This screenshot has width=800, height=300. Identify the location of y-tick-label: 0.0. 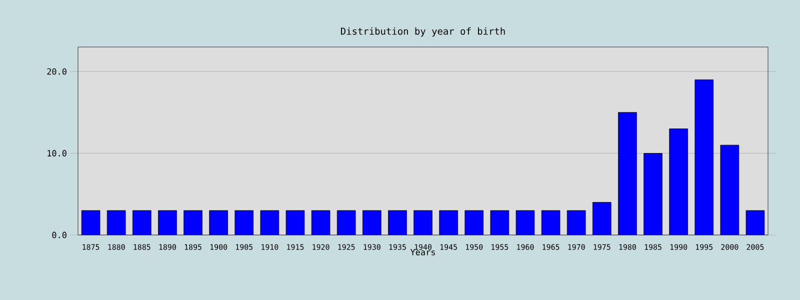
(59, 235).